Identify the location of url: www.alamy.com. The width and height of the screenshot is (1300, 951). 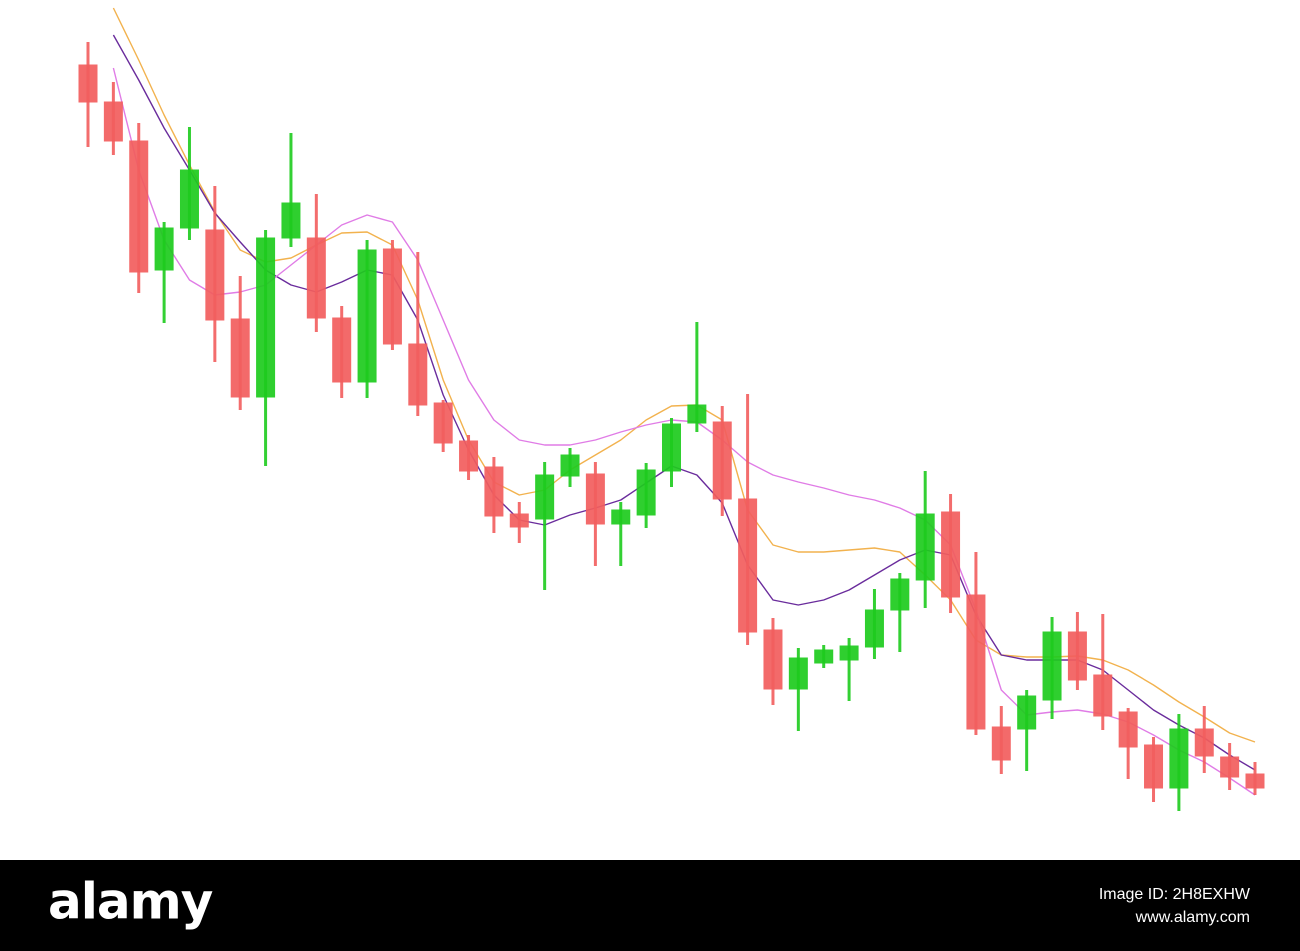
(1192, 917).